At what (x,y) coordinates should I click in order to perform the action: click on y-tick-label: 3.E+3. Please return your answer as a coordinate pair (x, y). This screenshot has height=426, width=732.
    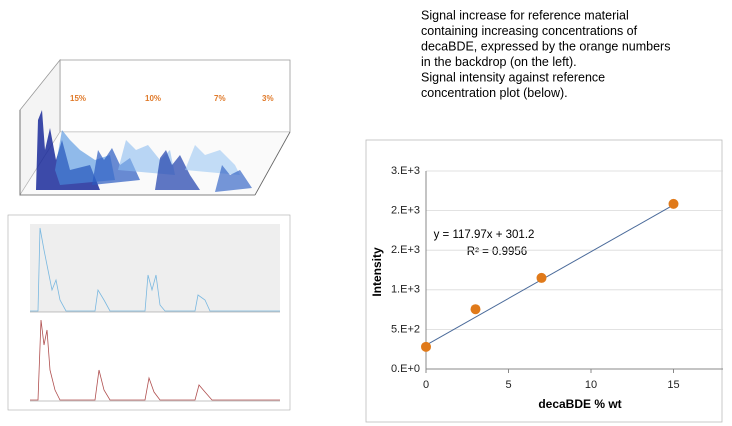
    Looking at the image, I should click on (405, 171).